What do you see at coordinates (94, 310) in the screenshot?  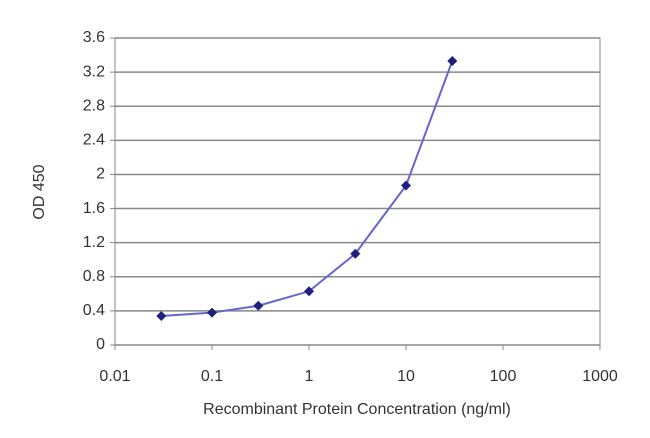 I see `y-tick-label: 0.4` at bounding box center [94, 310].